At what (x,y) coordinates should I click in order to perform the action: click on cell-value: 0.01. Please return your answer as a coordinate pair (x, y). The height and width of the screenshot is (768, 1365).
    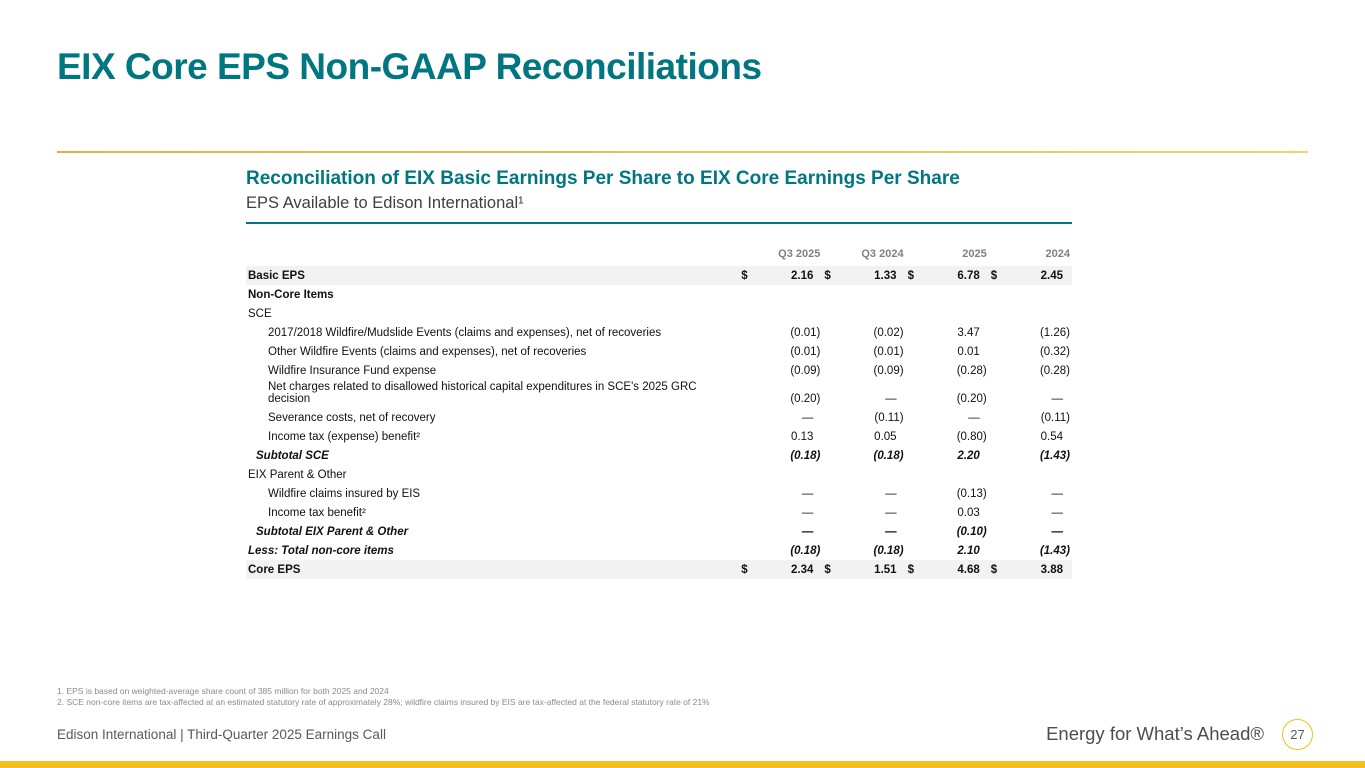
    Looking at the image, I should click on (968, 351).